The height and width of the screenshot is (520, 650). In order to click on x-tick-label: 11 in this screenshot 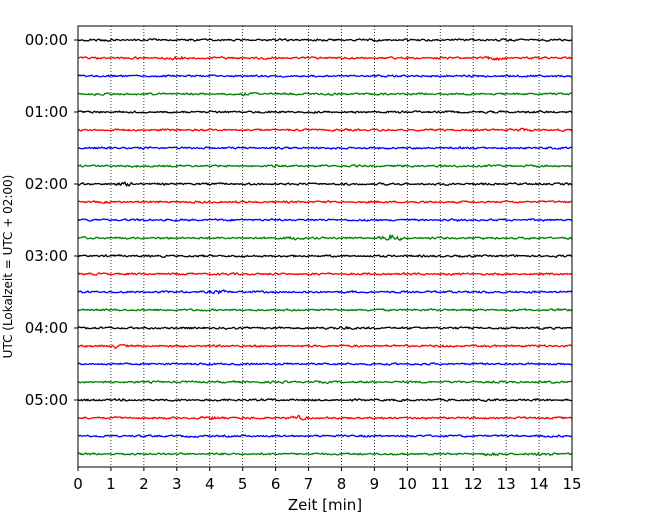, I will do `click(440, 484)`.